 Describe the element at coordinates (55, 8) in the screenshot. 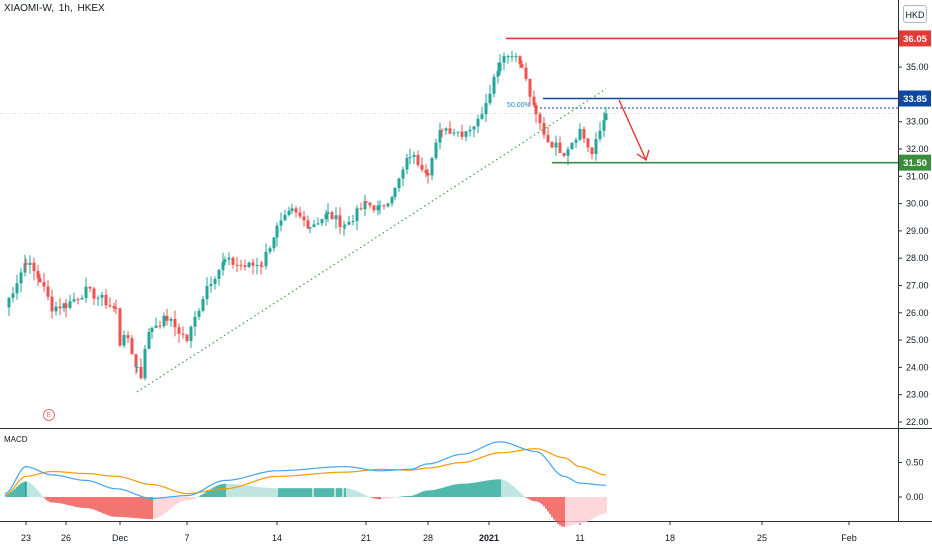

I see `symbol-title: XIAOMI-W, 1h, HKEX` at that location.